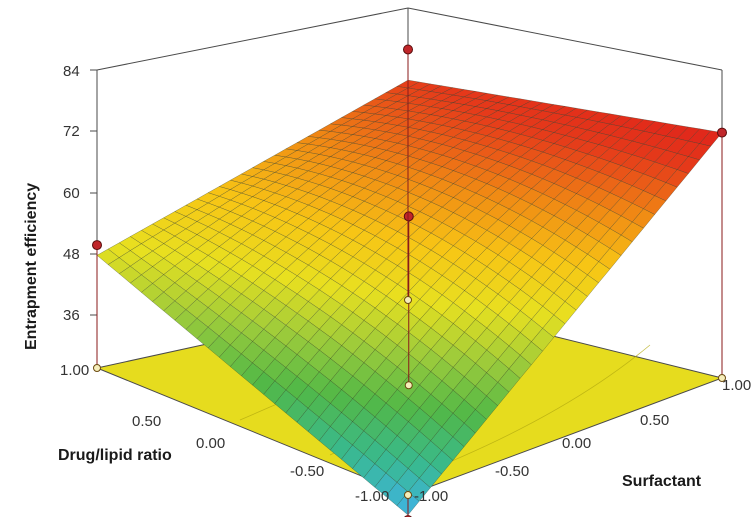 The image size is (756, 517). What do you see at coordinates (252, 39) in the screenshot?
I see `box-top-left` at bounding box center [252, 39].